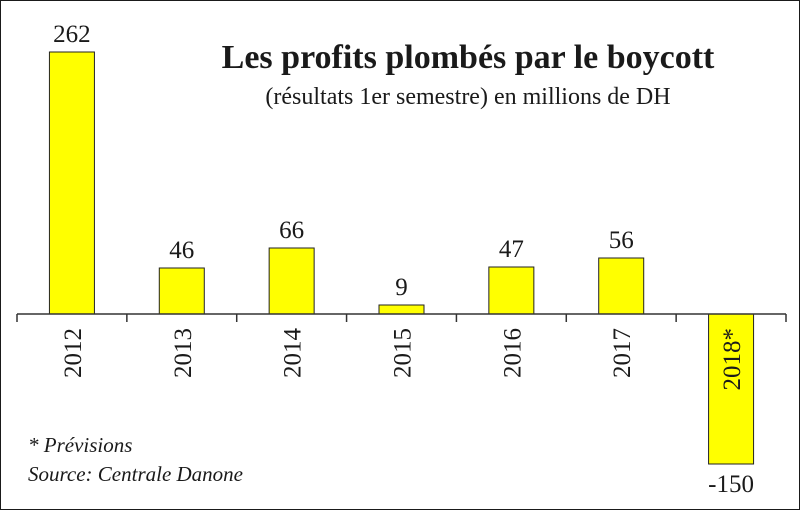 This screenshot has height=511, width=800. I want to click on value-label: 9, so click(401, 287).